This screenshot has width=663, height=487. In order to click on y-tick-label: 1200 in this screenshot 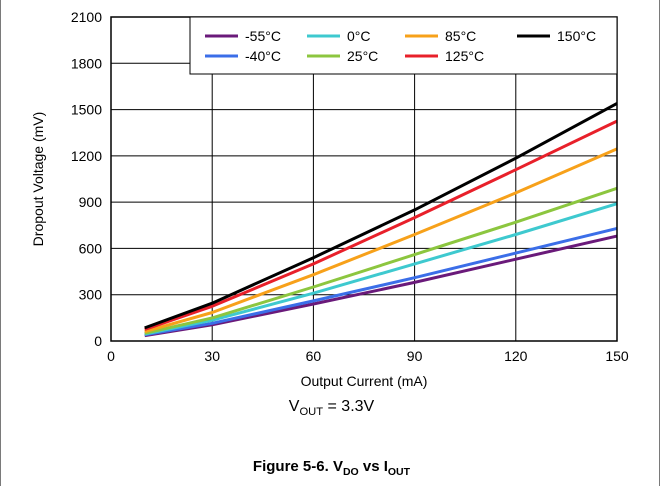, I will do `click(86, 156)`.